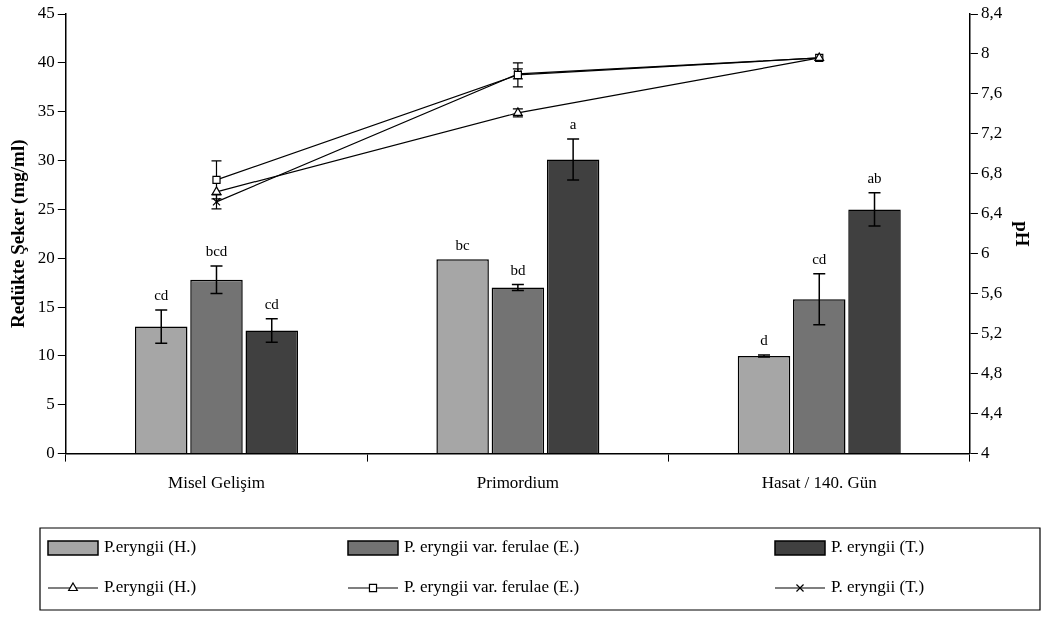 This screenshot has height=618, width=1046. Describe the element at coordinates (991, 373) in the screenshot. I see `y2-tick-label: 4,8` at that location.